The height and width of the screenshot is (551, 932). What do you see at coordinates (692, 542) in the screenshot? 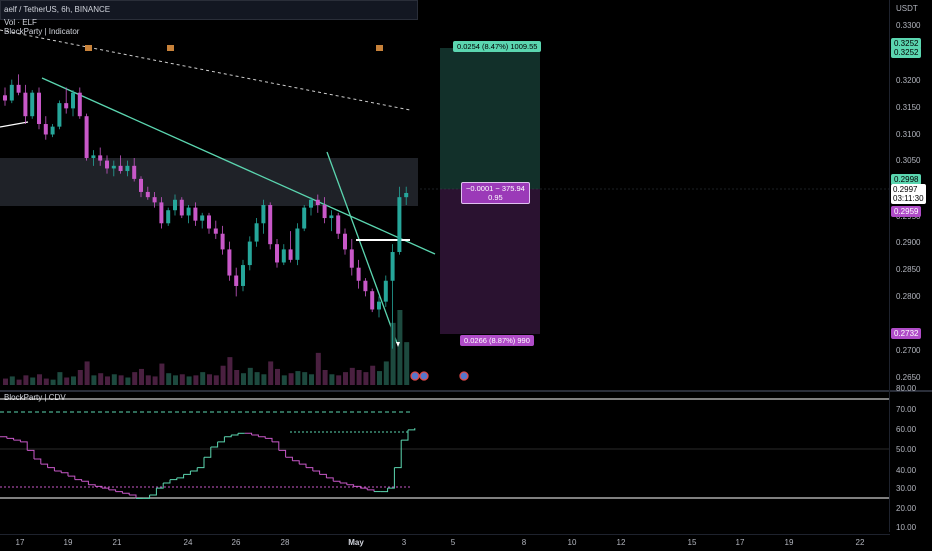
I see `time-tick: 15` at bounding box center [692, 542].